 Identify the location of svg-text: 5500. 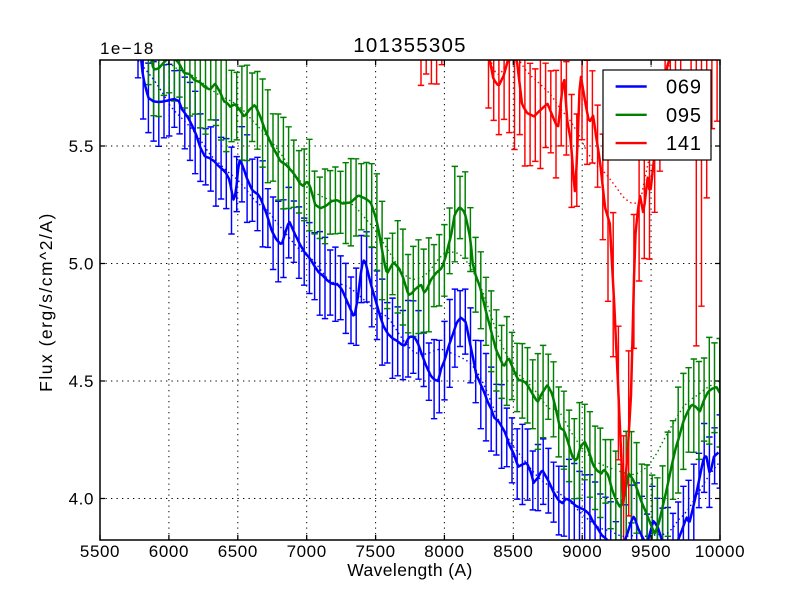
(100, 551).